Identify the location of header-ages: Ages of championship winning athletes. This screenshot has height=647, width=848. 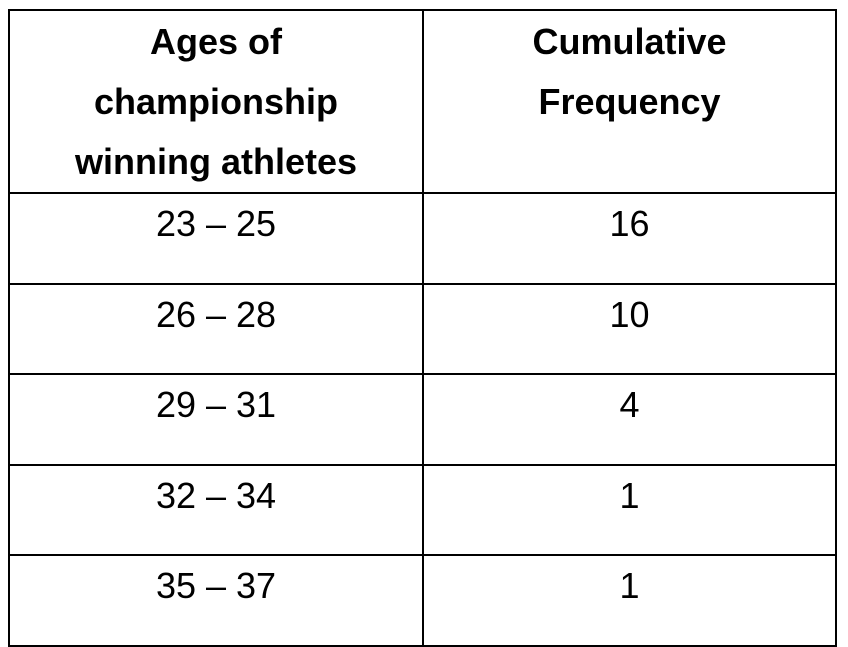
(216, 101).